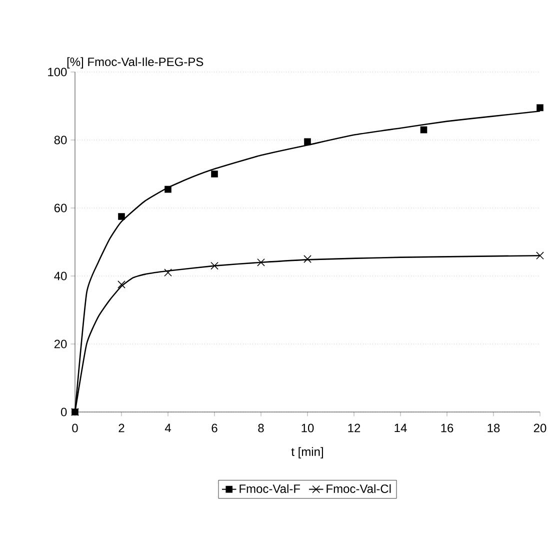 This screenshot has height=550, width=550. What do you see at coordinates (447, 428) in the screenshot?
I see `x-tick-label: 16` at bounding box center [447, 428].